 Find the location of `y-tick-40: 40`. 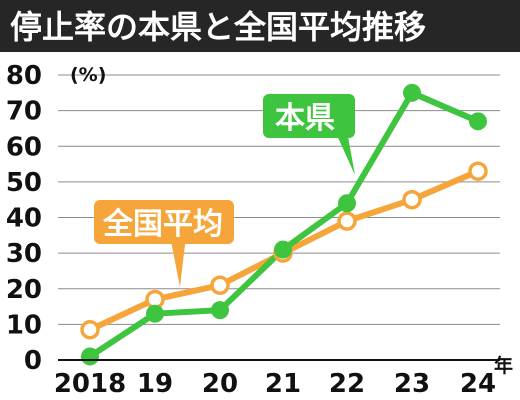

y-tick-40: 40 is located at coordinates (24, 219).